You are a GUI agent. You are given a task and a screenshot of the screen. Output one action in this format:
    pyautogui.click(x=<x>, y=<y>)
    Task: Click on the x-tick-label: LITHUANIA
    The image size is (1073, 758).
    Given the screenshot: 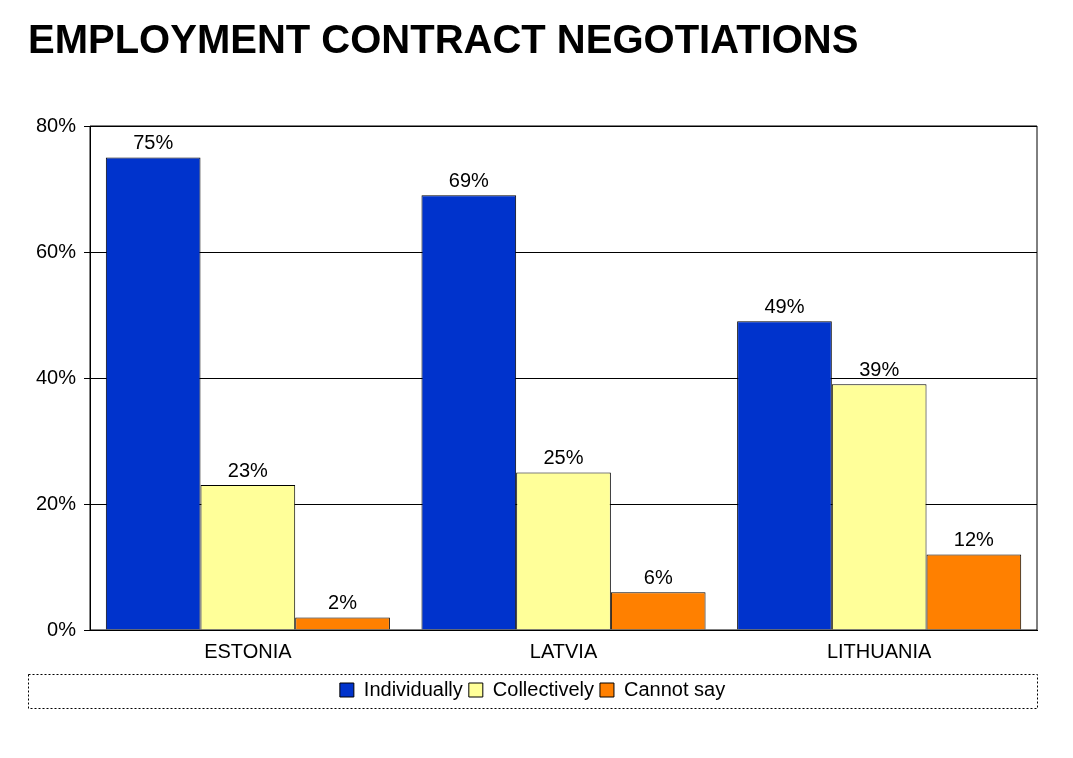 What is the action you would take?
    pyautogui.click(x=879, y=650)
    